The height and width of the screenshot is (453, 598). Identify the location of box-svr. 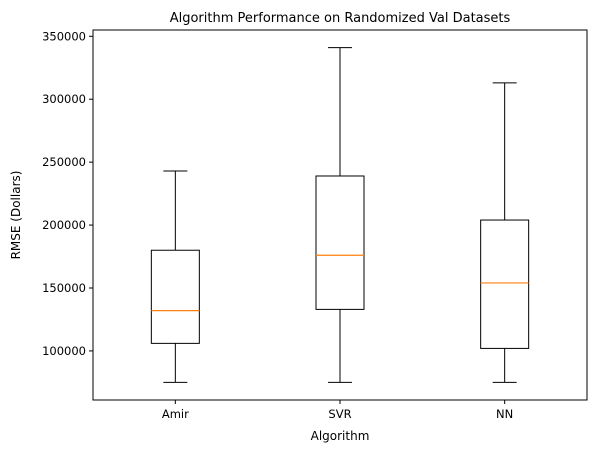
(340, 215).